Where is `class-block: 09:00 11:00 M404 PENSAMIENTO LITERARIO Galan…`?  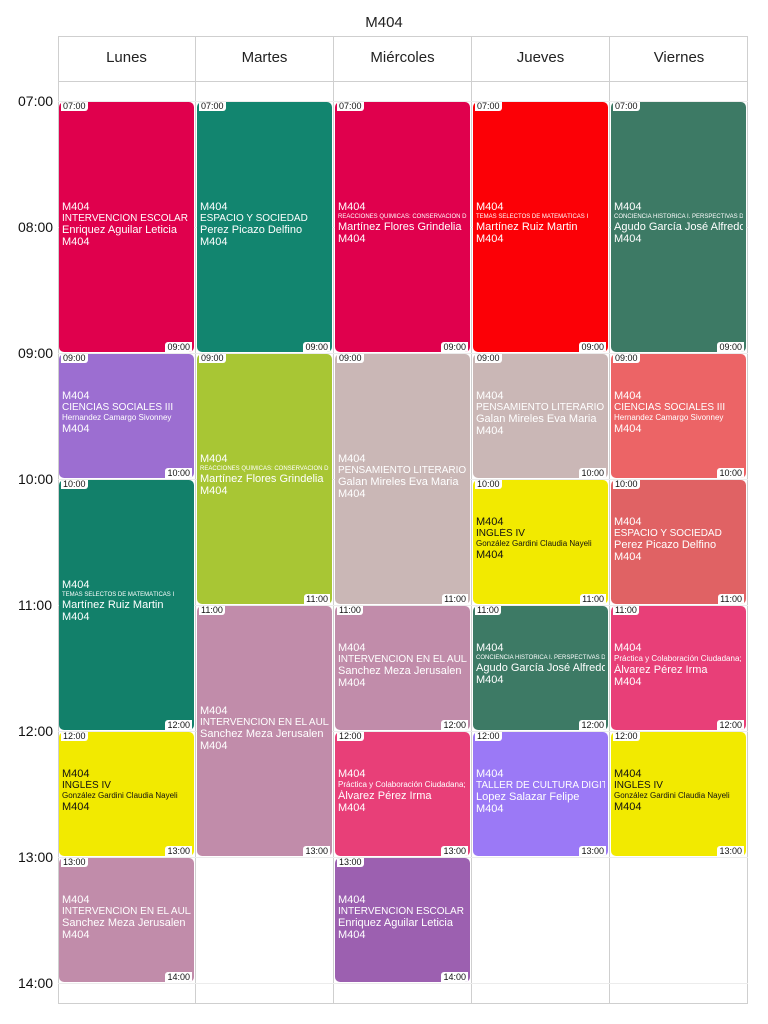 class-block: 09:00 11:00 M404 PENSAMIENTO LITERARIO Galan… is located at coordinates (402, 479).